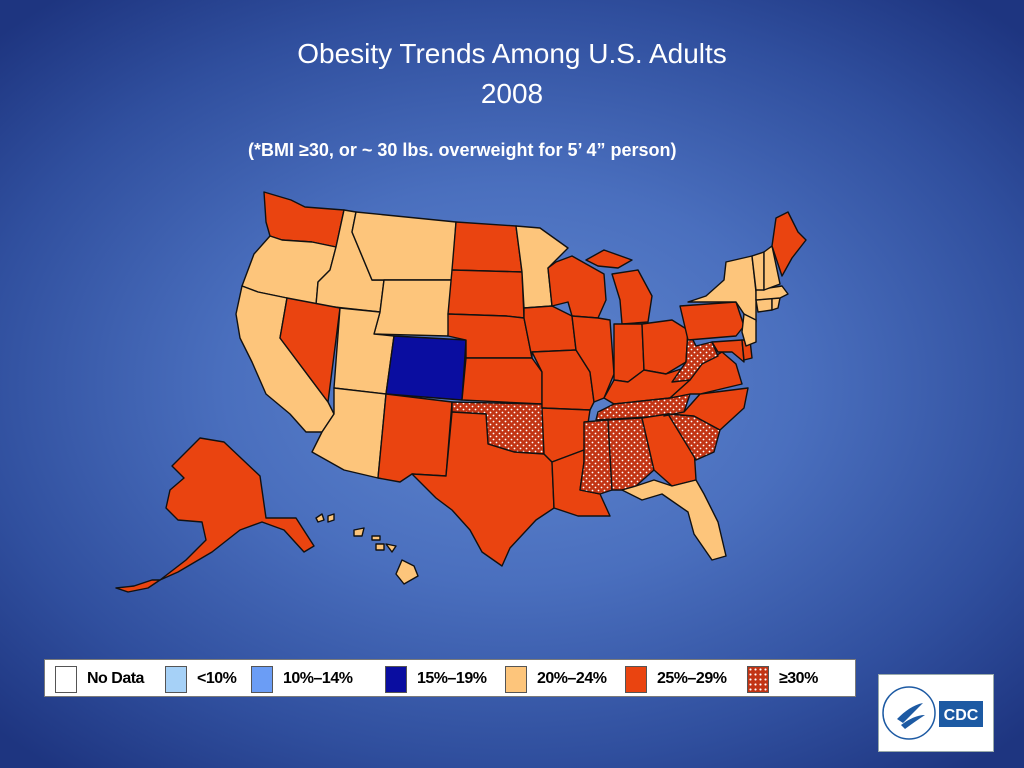 Image resolution: width=1024 pixels, height=768 pixels. Describe the element at coordinates (407, 572) in the screenshot. I see `hawaii-island-big` at that location.